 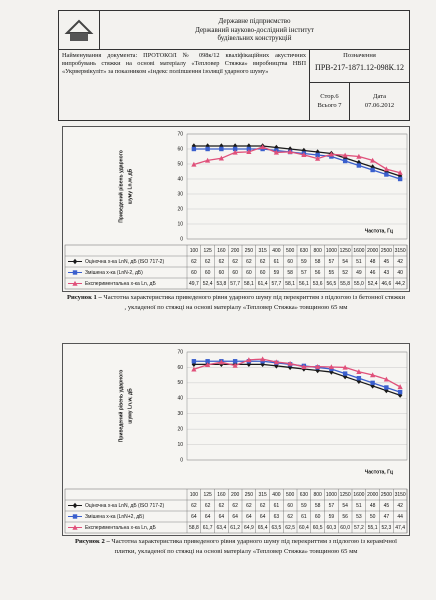 What do you see at coordinates (130, 186) in the screenshot?
I see `y-axis-label: шуму Ln,w, дБ` at bounding box center [130, 186].